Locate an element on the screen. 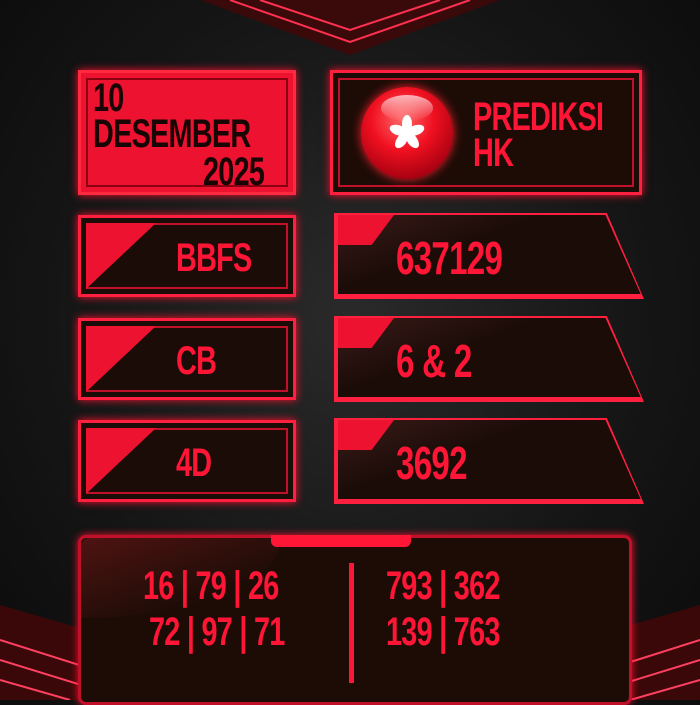 Image resolution: width=700 pixels, height=705 pixels. title-panel: PREDIKSI HK is located at coordinates (486, 132).